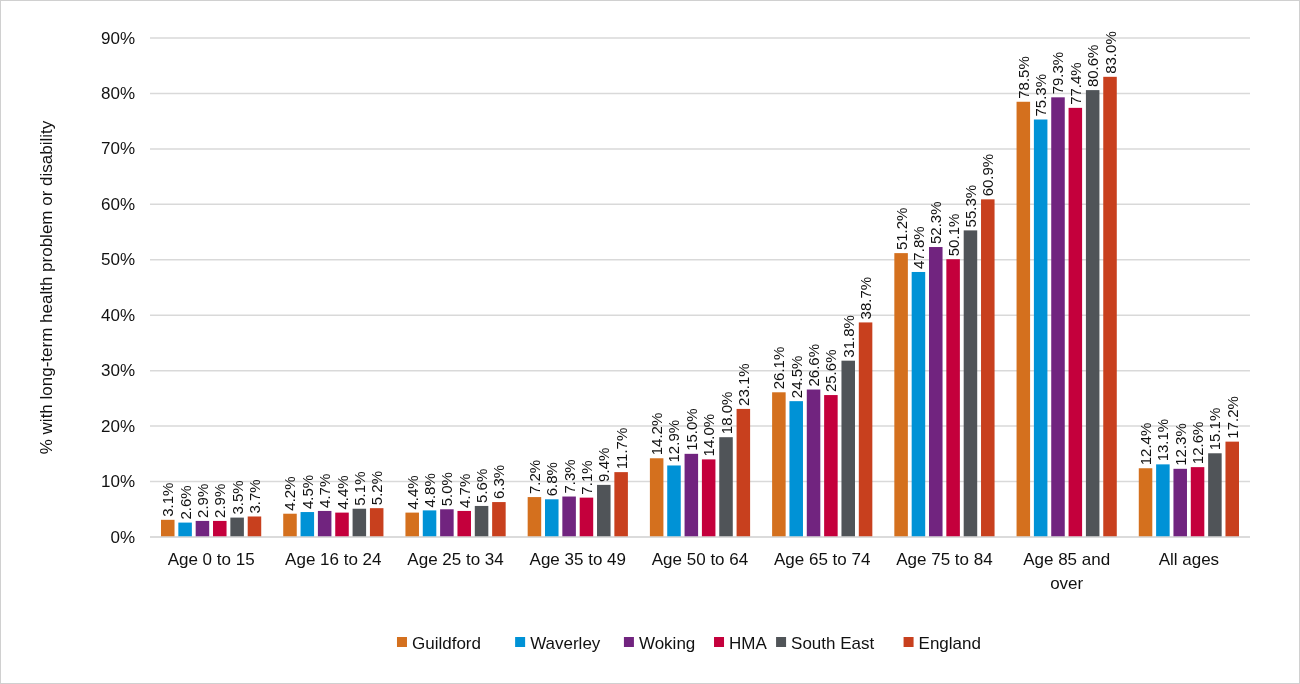  Describe the element at coordinates (202, 500) in the screenshot. I see `data-label: 2.9%` at that location.